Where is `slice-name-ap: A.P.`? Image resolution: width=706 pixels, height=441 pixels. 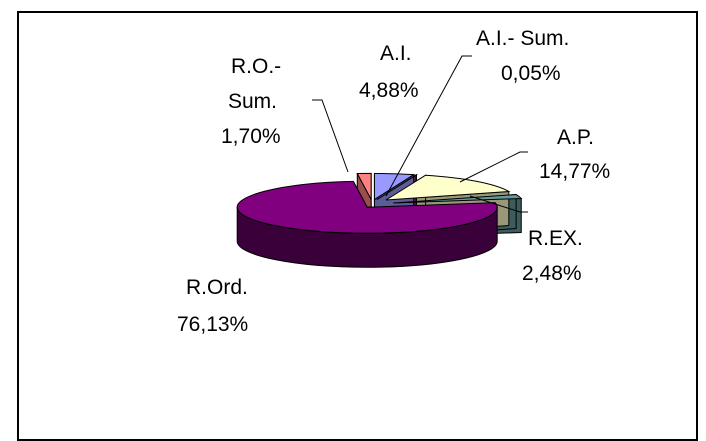 slice-name-ap: A.P. is located at coordinates (575, 137).